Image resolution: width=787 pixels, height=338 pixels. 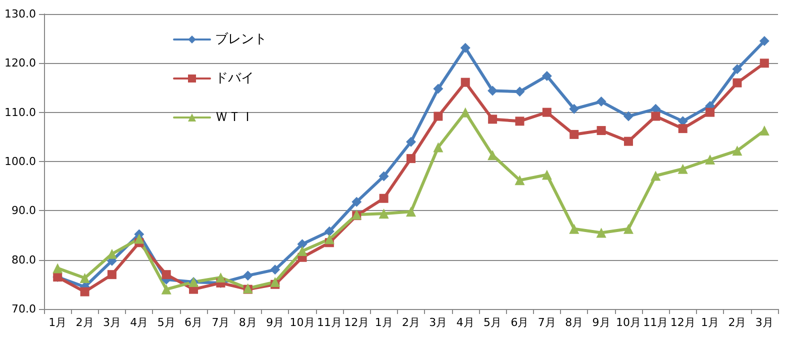 What do you see at coordinates (20, 14) in the screenshot?
I see `y-tick-label: 130.0` at bounding box center [20, 14].